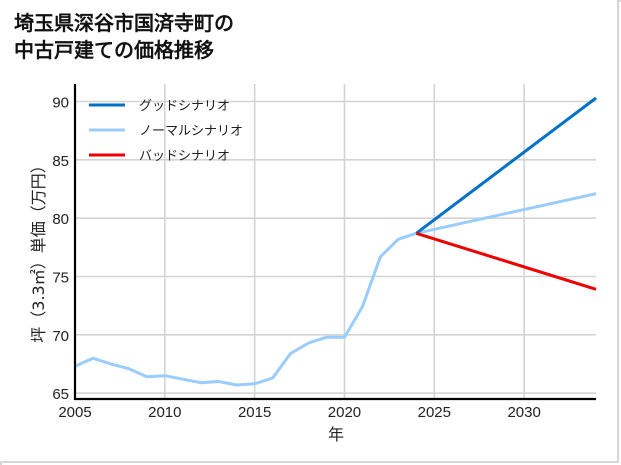 This screenshot has width=621, height=465. Describe the element at coordinates (60, 394) in the screenshot. I see `y-tick-label: 65` at that location.